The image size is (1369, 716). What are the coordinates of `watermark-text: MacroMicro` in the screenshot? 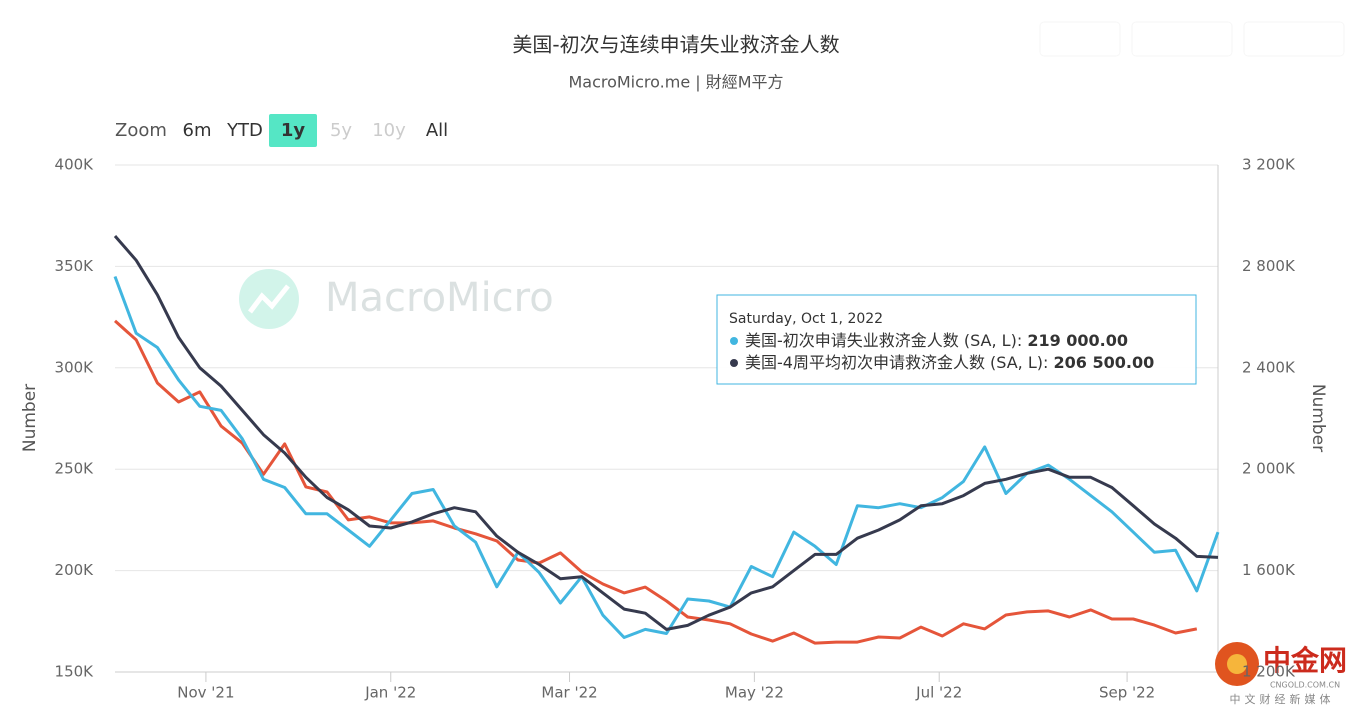 It's located at (439, 298).